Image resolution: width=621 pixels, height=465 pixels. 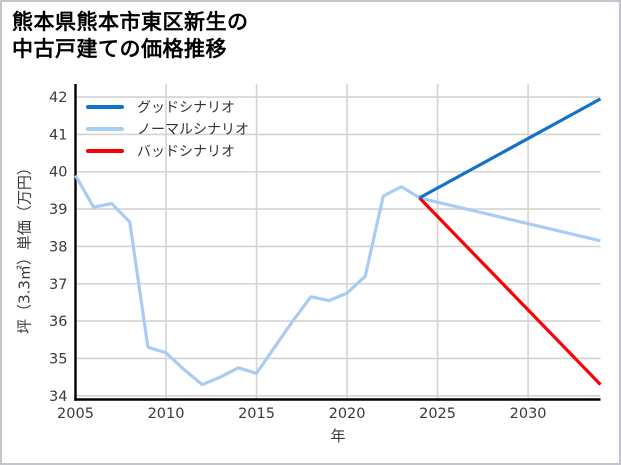 I want to click on y-tick-label: 38, so click(x=58, y=247).